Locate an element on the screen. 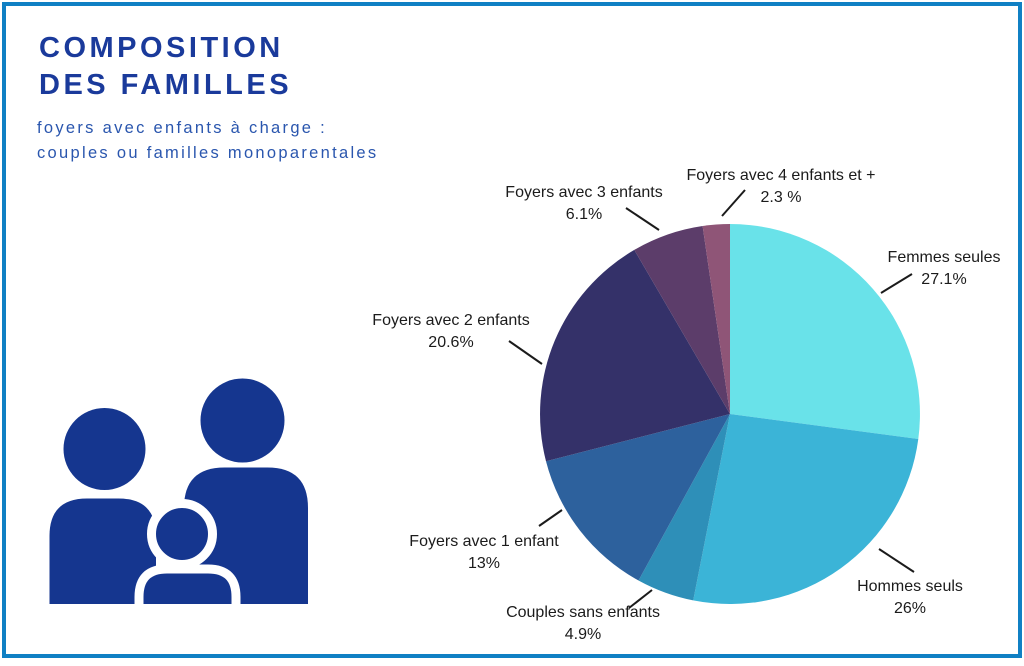 Image resolution: width=1024 pixels, height=666 pixels. leader-line-foyers-avec-1-enfant is located at coordinates (550, 518).